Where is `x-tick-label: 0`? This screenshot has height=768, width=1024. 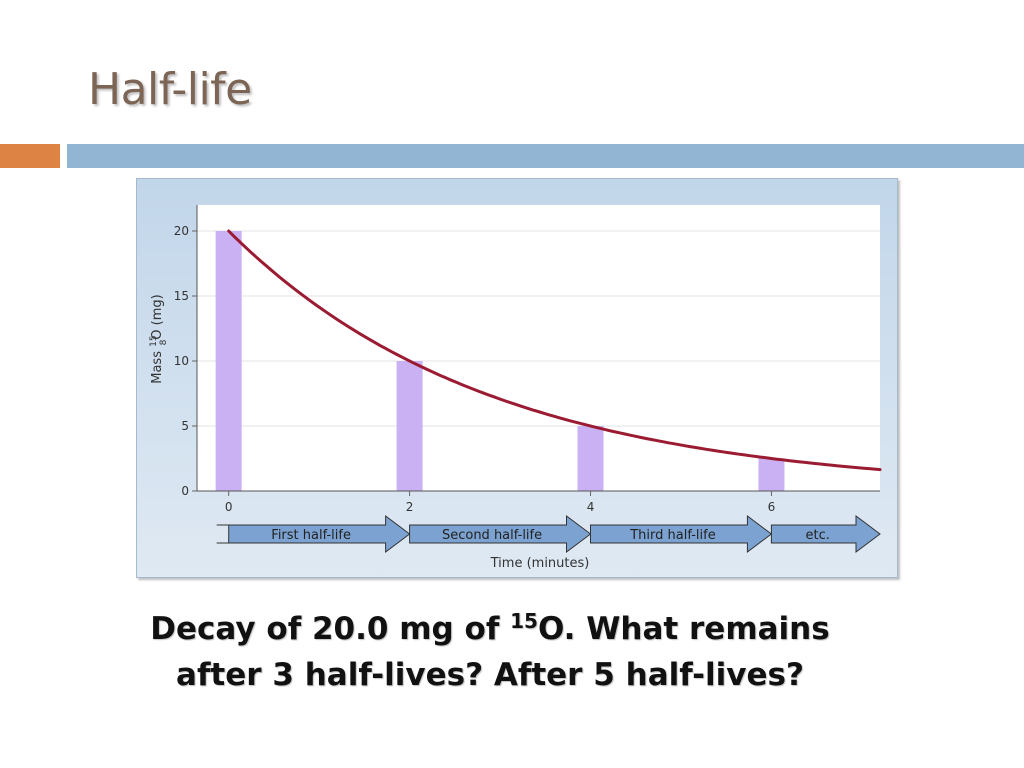 x-tick-label: 0 is located at coordinates (229, 507).